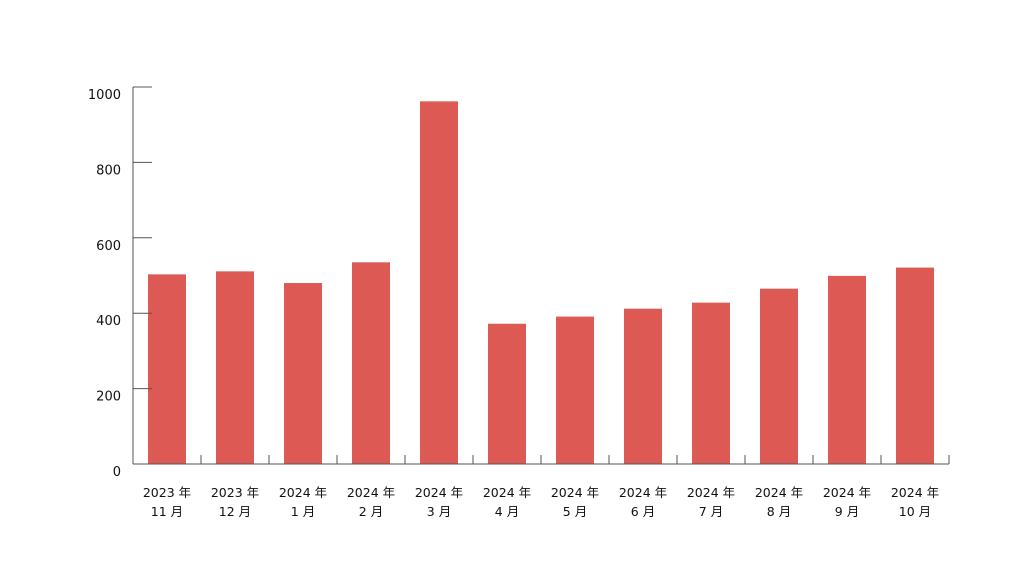  I want to click on x-tick-label: 2024 年 6 月, so click(643, 502).